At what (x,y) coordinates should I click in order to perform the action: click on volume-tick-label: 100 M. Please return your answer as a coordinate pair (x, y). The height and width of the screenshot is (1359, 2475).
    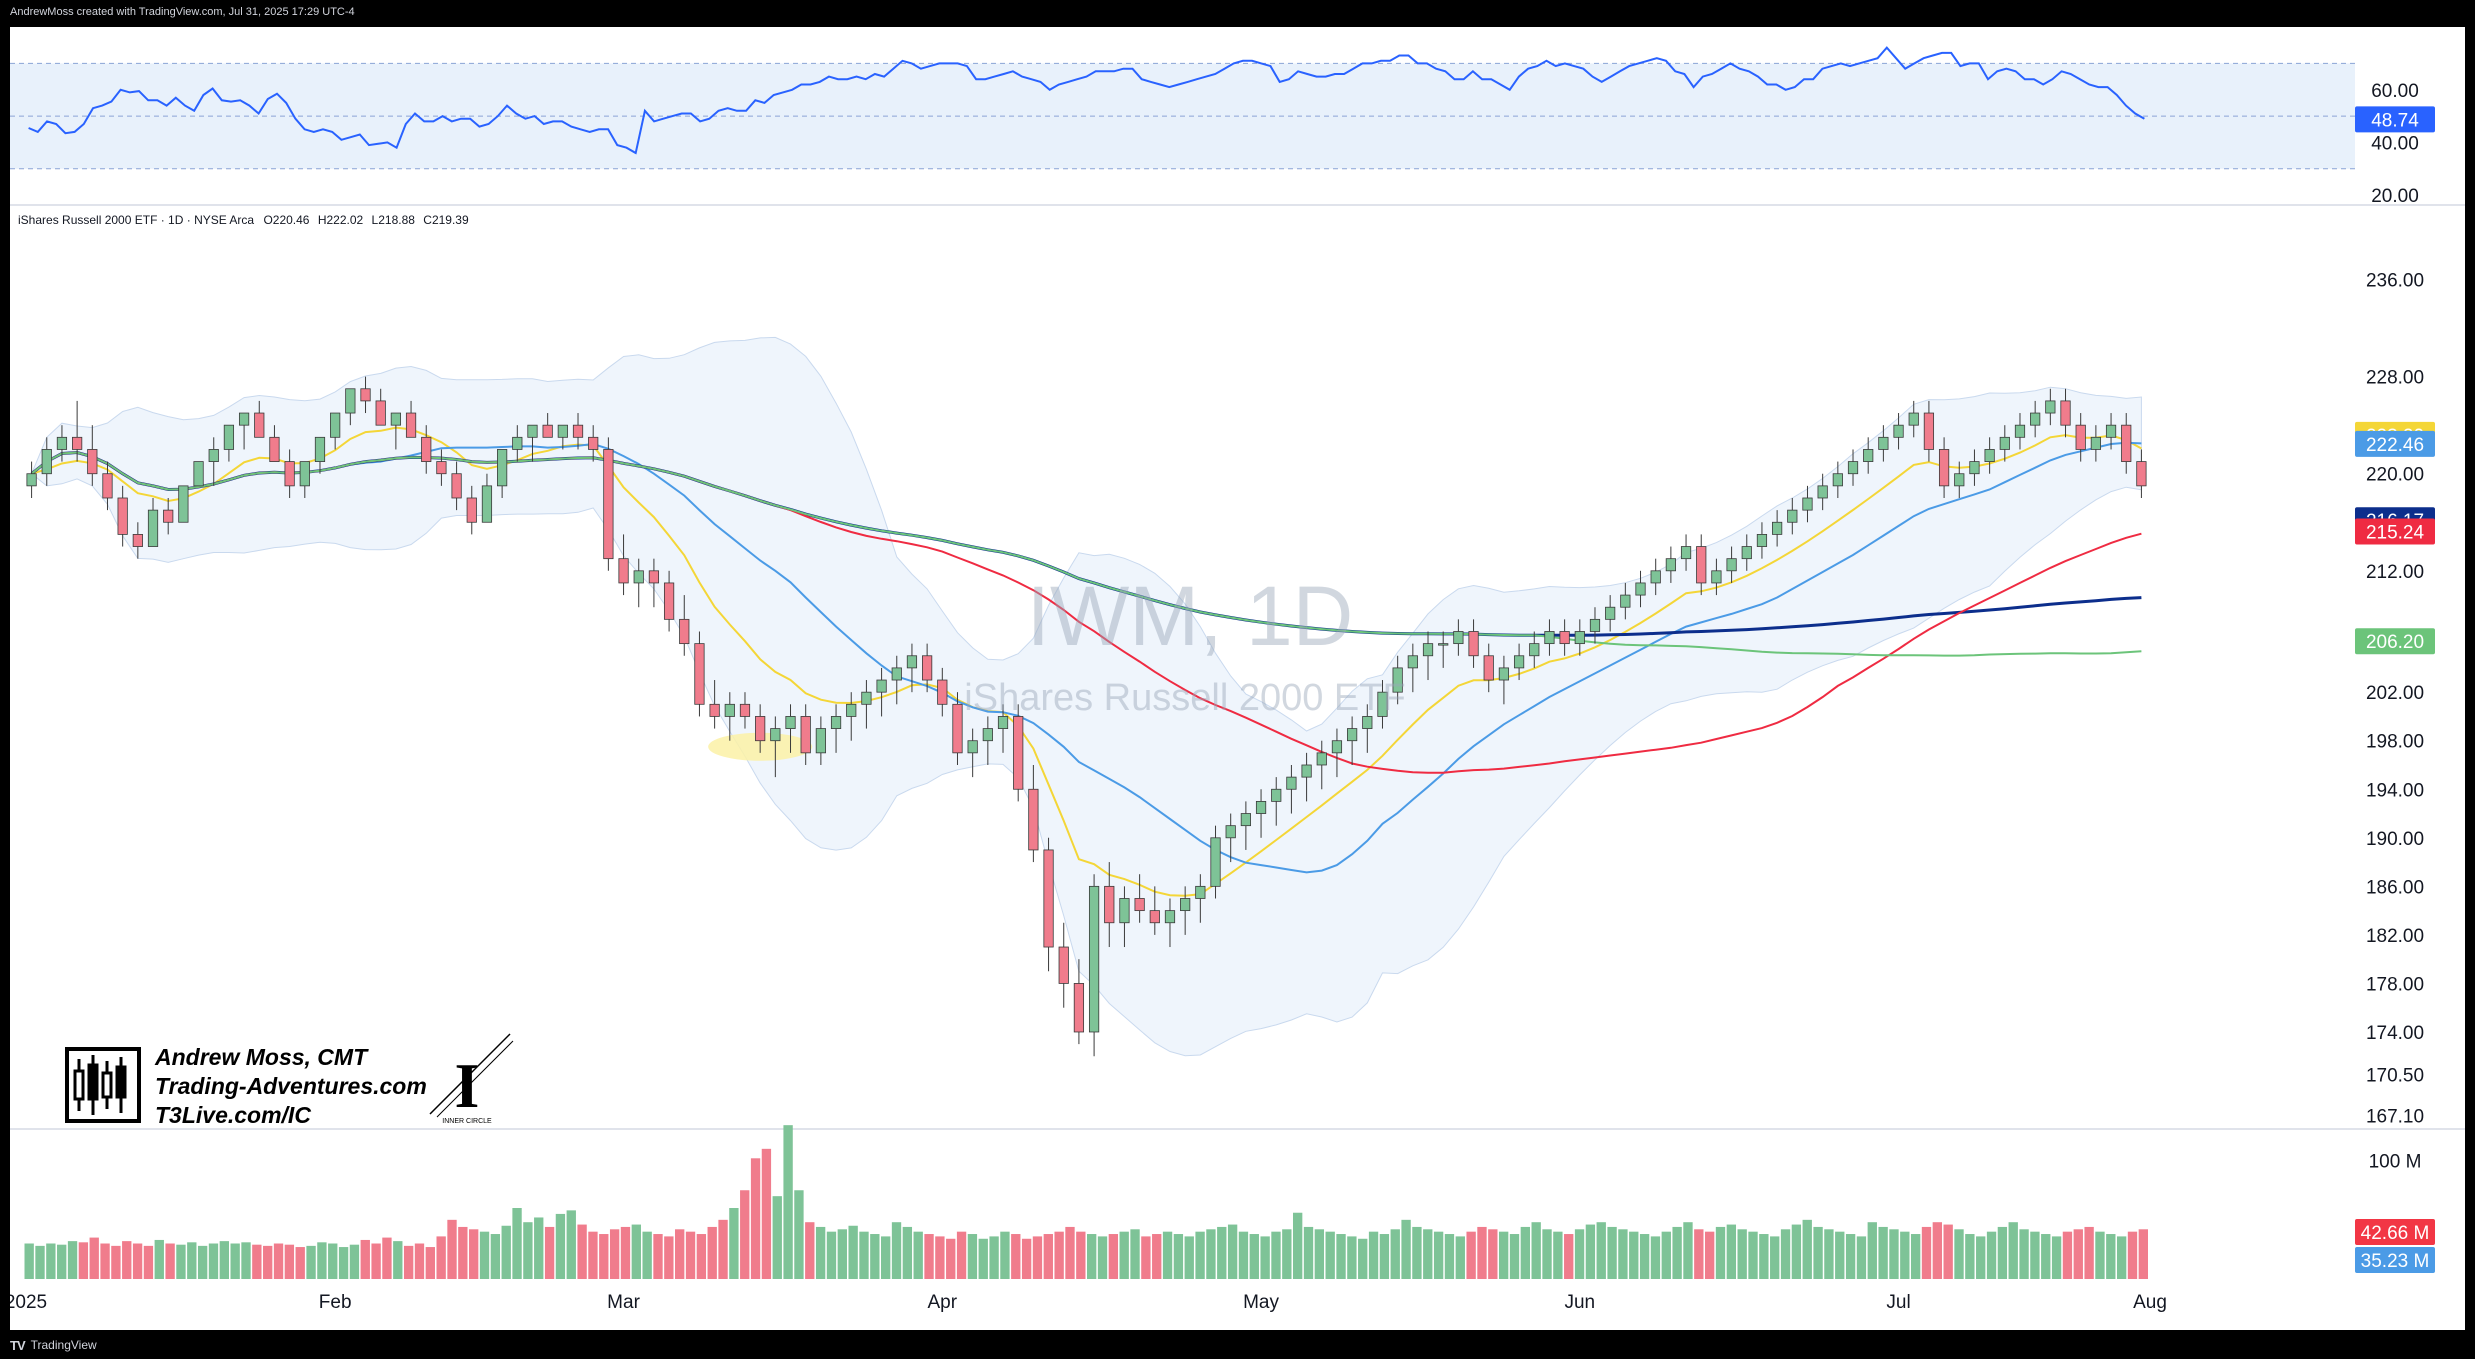
    Looking at the image, I should click on (2395, 1162).